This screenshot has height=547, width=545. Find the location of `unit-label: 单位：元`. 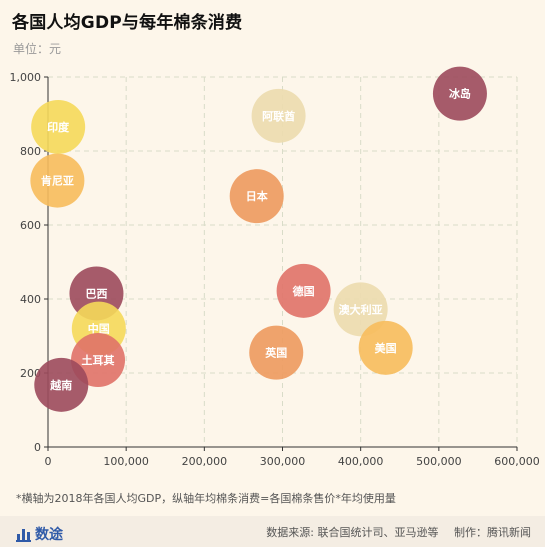

unit-label: 单位：元 is located at coordinates (37, 49).